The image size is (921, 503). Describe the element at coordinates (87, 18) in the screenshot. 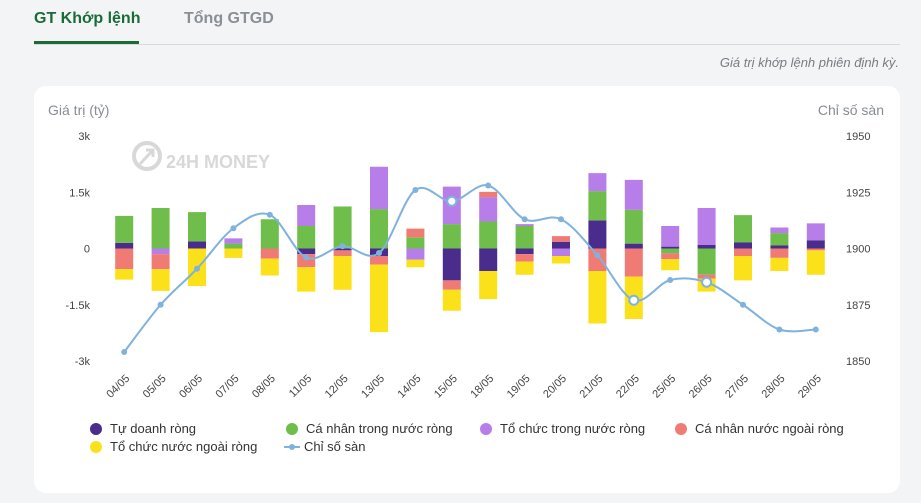

I see `tab-gt-khop-lenh: GT Khớp lệnh` at that location.